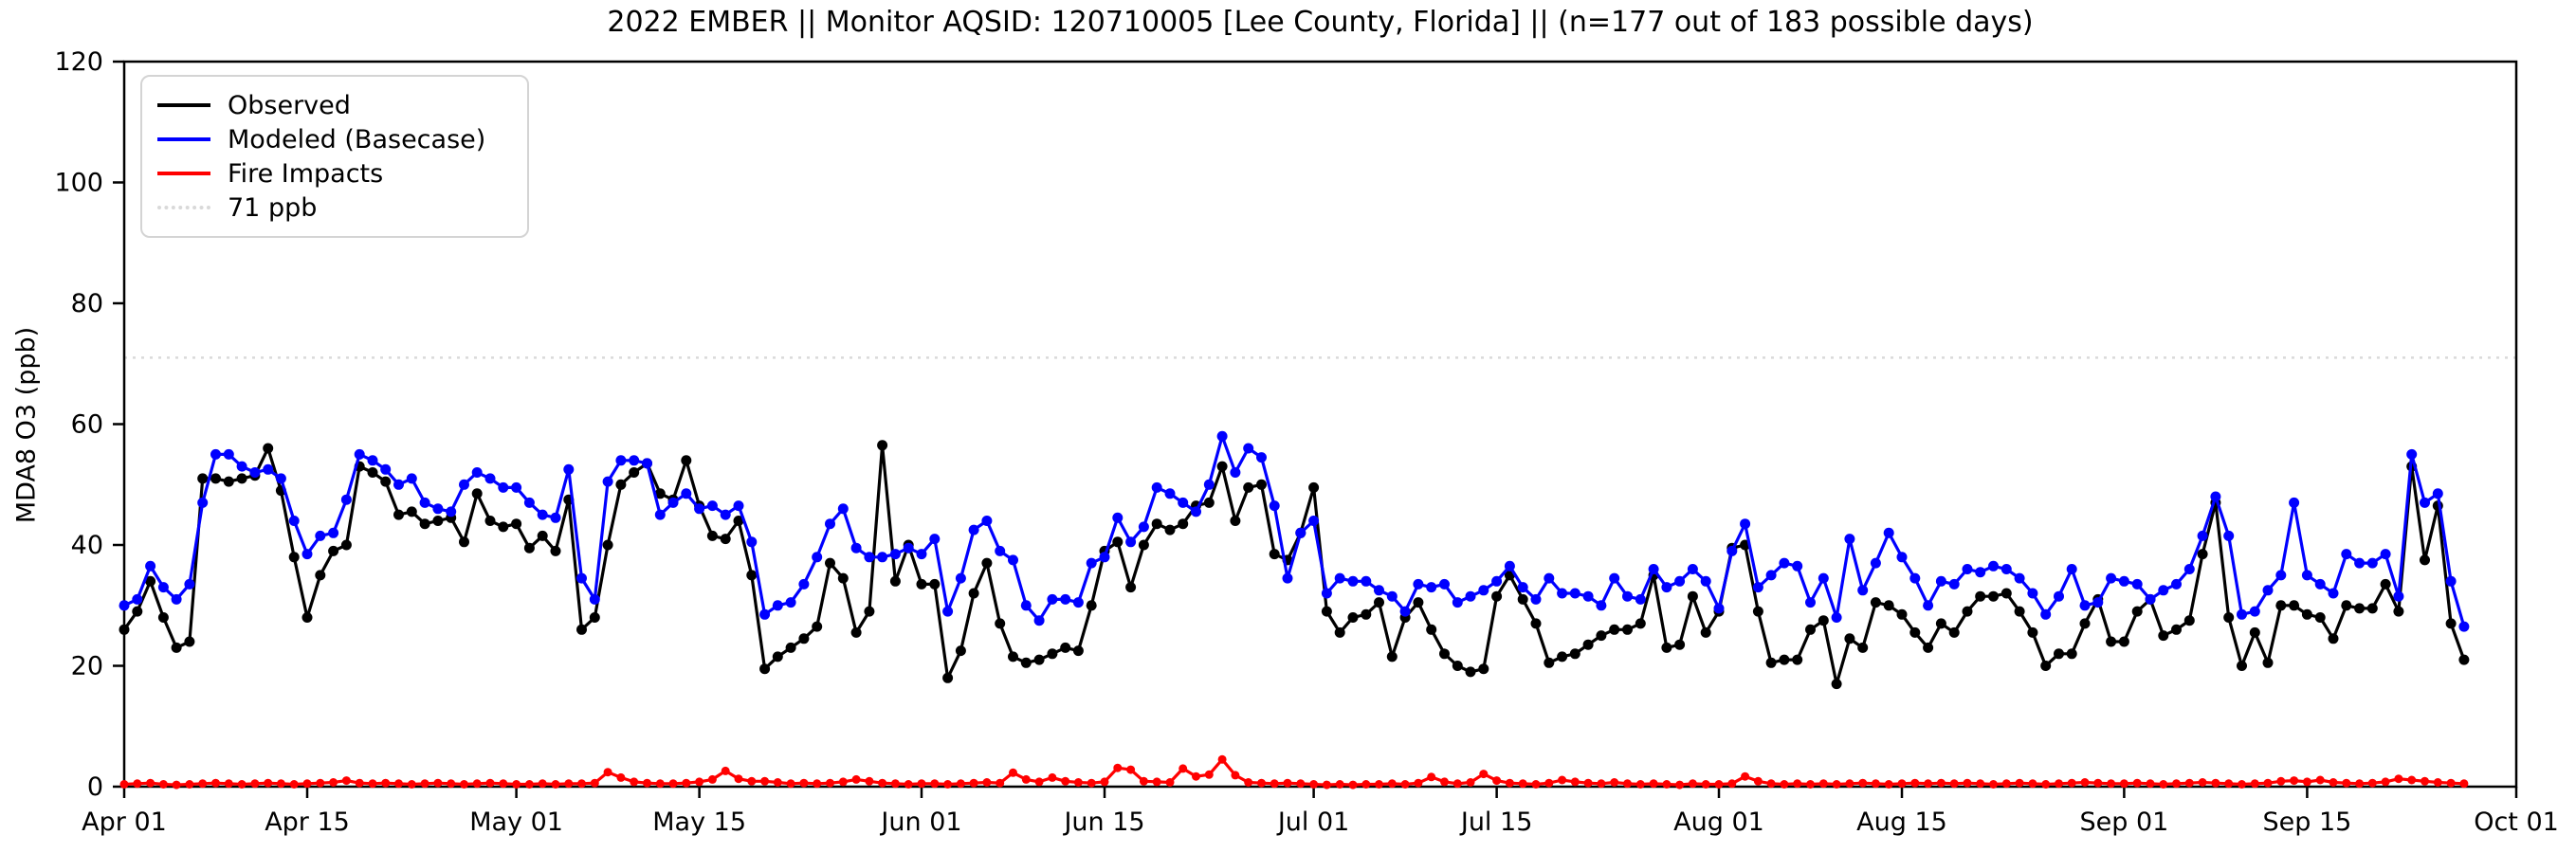  What do you see at coordinates (333, 105) in the screenshot?
I see `legend-item-observed: Observed` at bounding box center [333, 105].